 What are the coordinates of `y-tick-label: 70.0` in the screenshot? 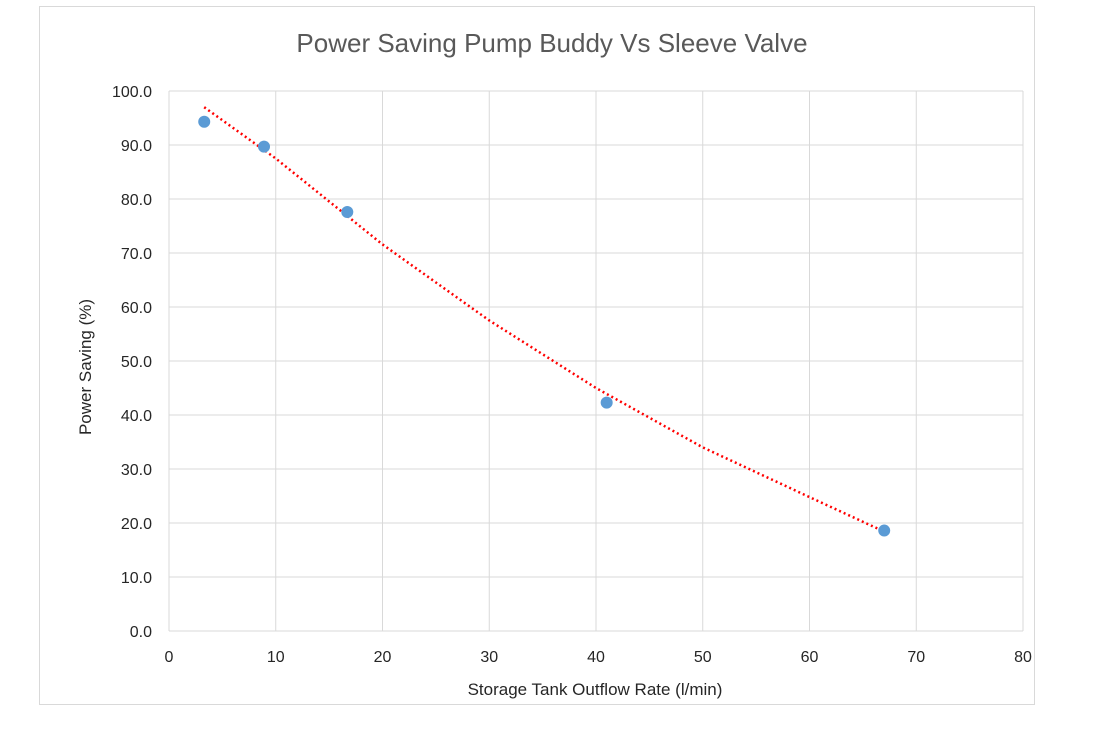 It's located at (136, 254).